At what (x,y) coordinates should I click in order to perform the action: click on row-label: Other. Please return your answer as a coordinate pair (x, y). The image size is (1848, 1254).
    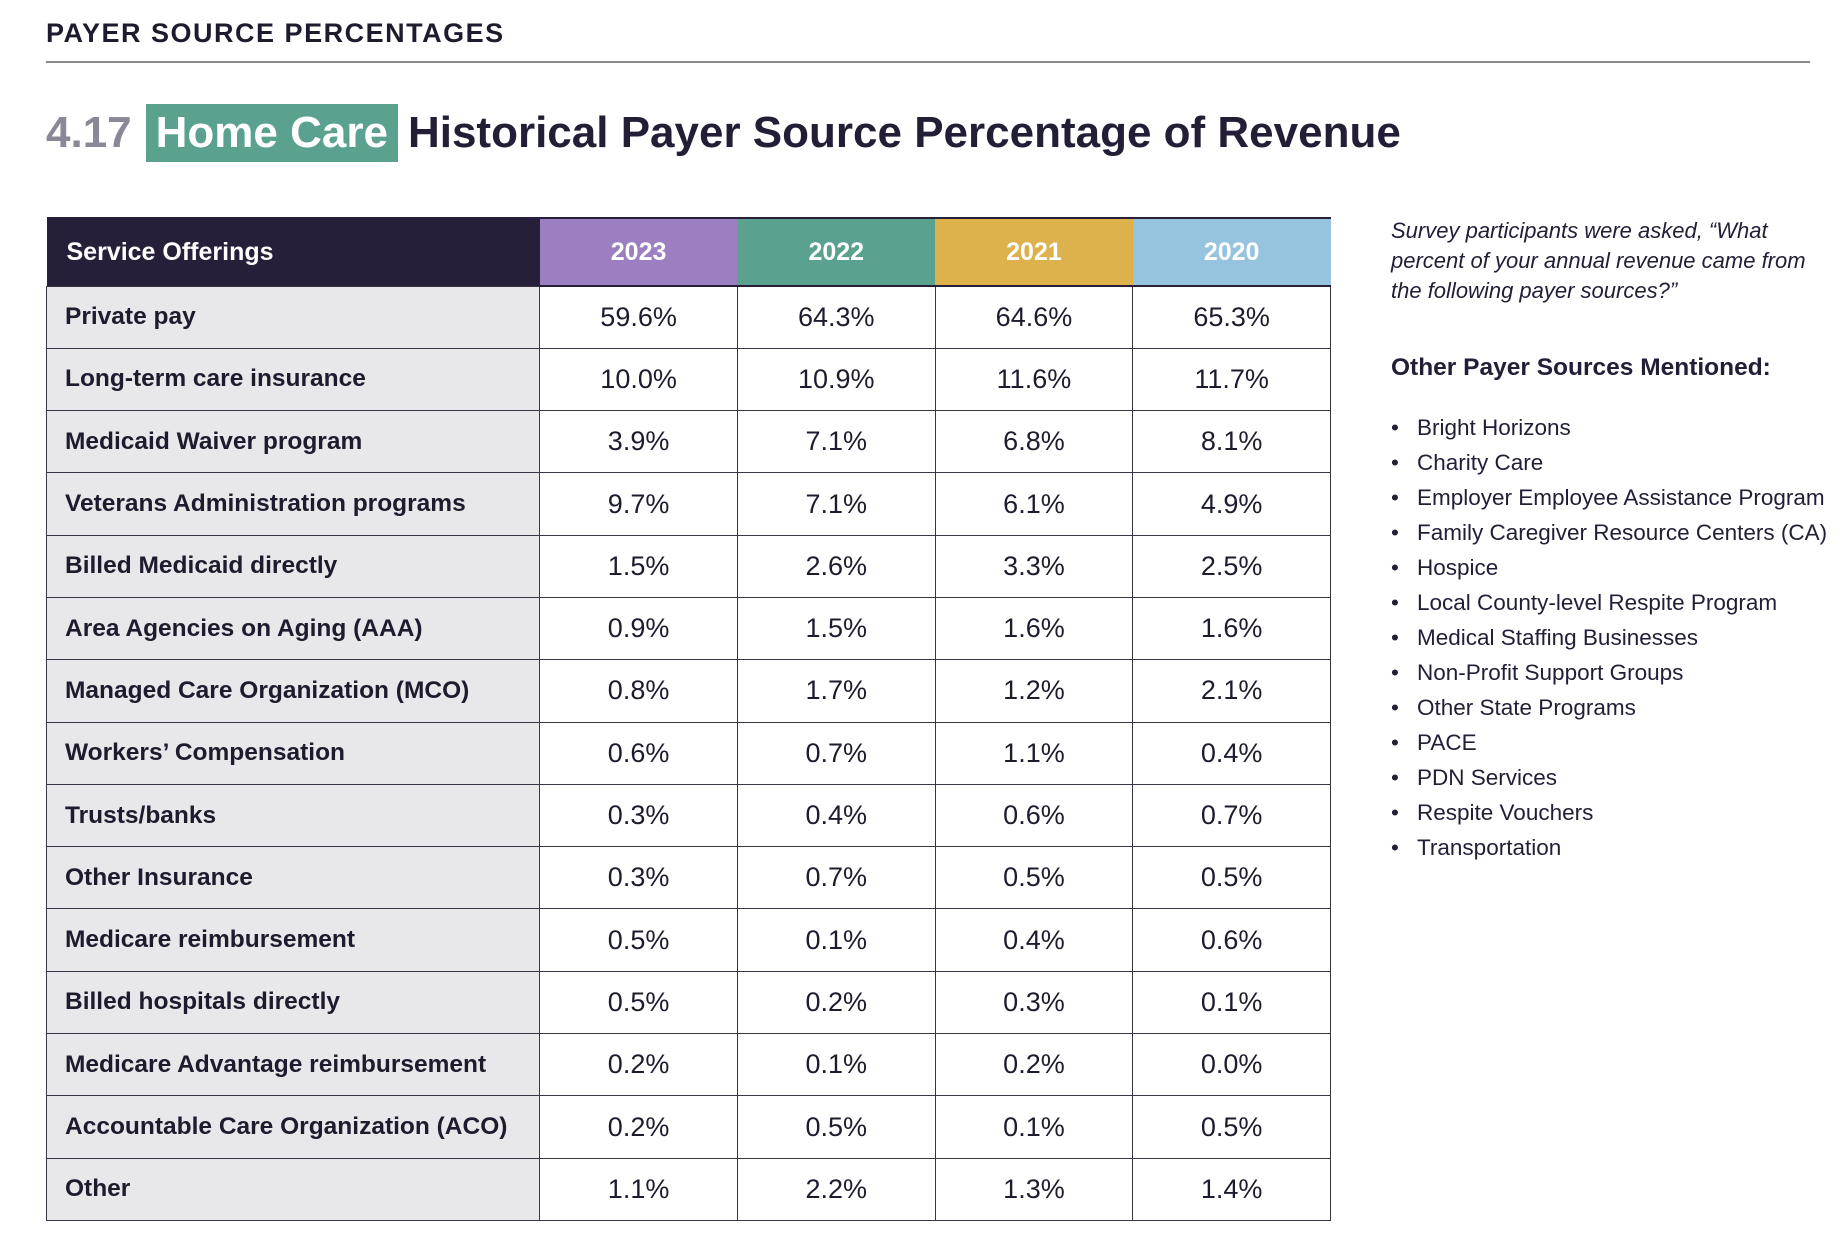
    Looking at the image, I should click on (293, 1189).